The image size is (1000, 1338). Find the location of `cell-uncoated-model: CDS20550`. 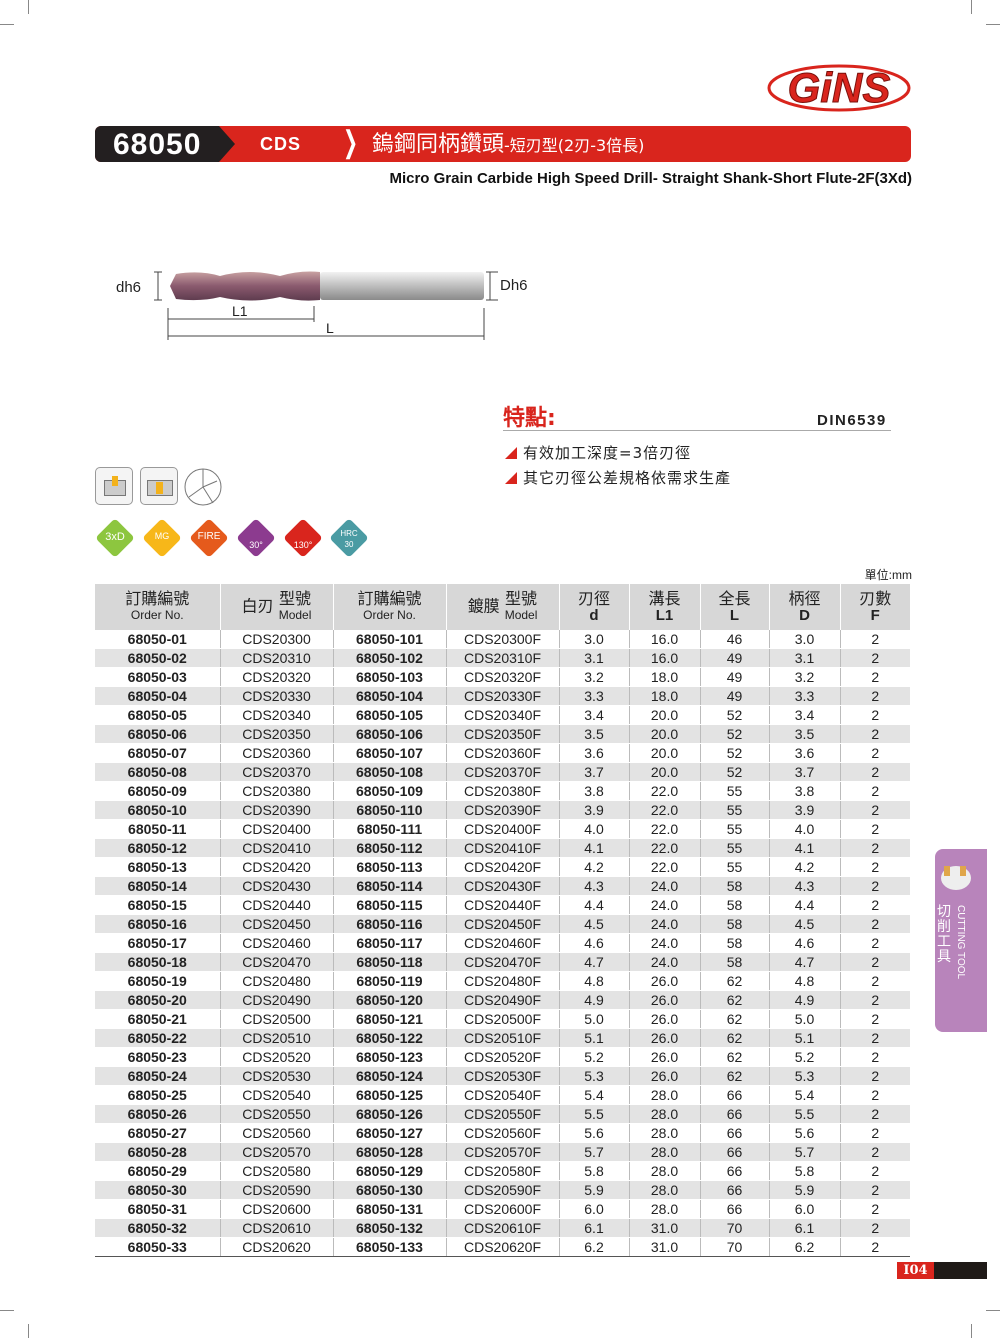

cell-uncoated-model: CDS20550 is located at coordinates (276, 1114).